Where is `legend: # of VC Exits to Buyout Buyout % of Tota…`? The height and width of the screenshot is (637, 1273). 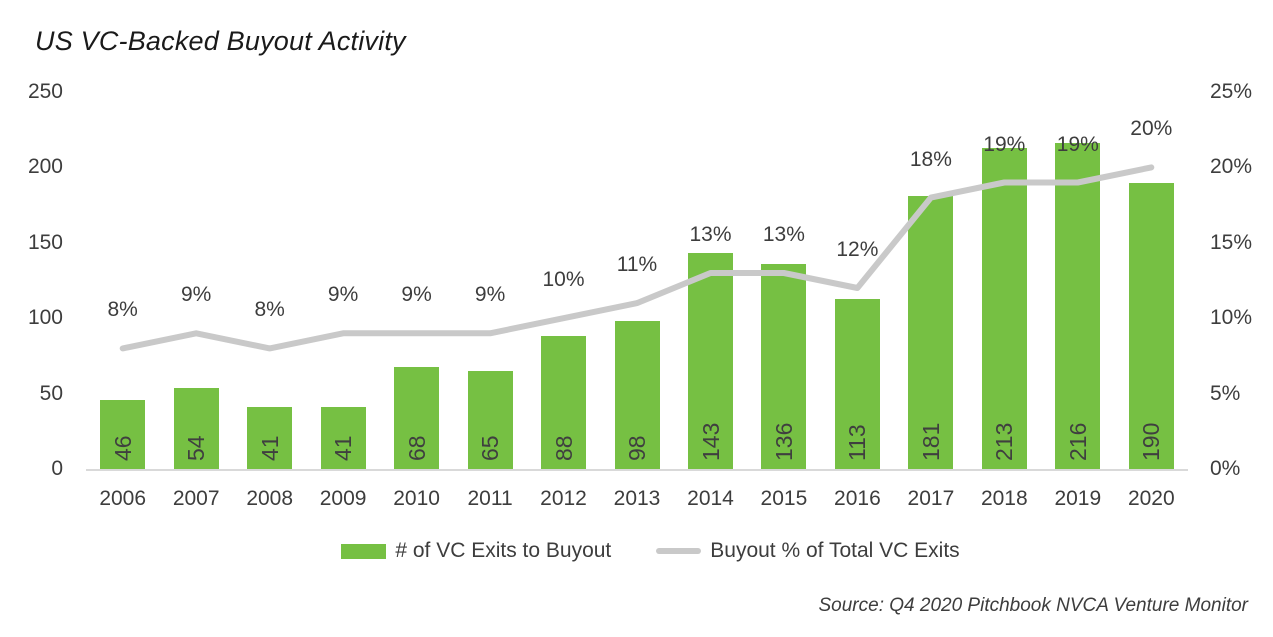
legend: # of VC Exits to Buyout Buyout % of Tota… is located at coordinates (643, 551).